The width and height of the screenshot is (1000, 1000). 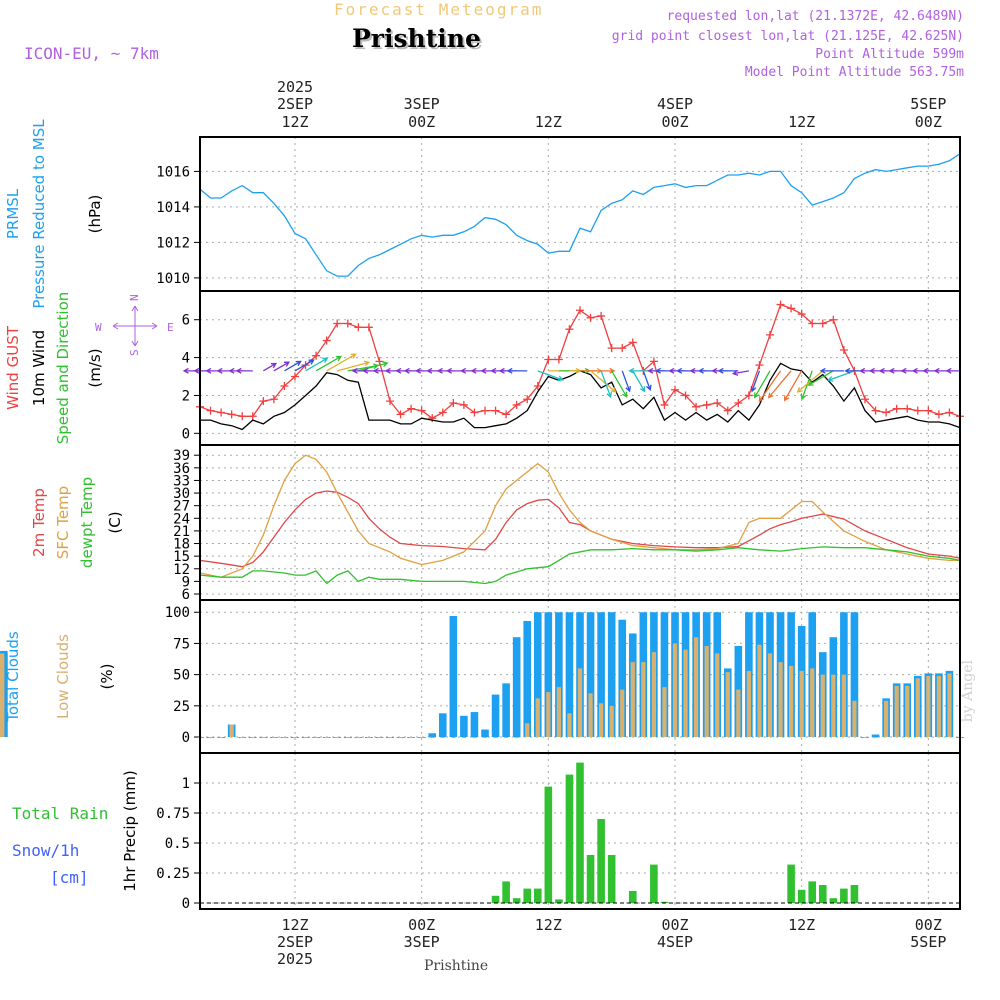 What do you see at coordinates (186, 321) in the screenshot?
I see `y-tick-label: 6` at bounding box center [186, 321].